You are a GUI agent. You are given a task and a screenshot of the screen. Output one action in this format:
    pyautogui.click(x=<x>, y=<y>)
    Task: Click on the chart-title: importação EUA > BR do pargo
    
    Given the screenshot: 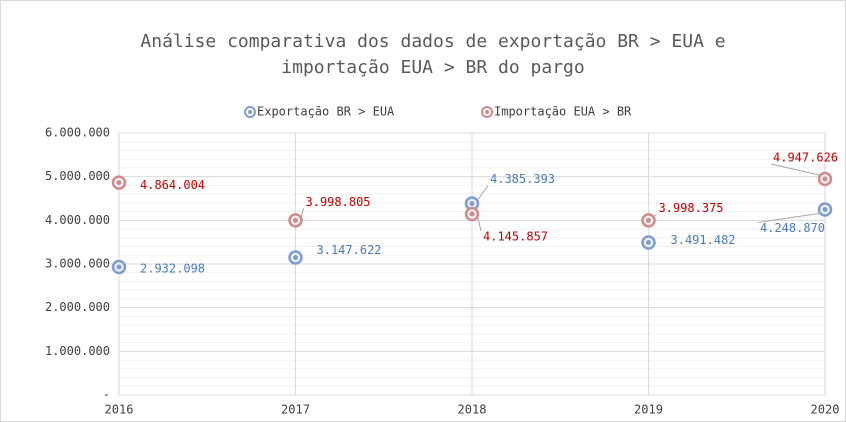 What is the action you would take?
    pyautogui.click(x=432, y=67)
    